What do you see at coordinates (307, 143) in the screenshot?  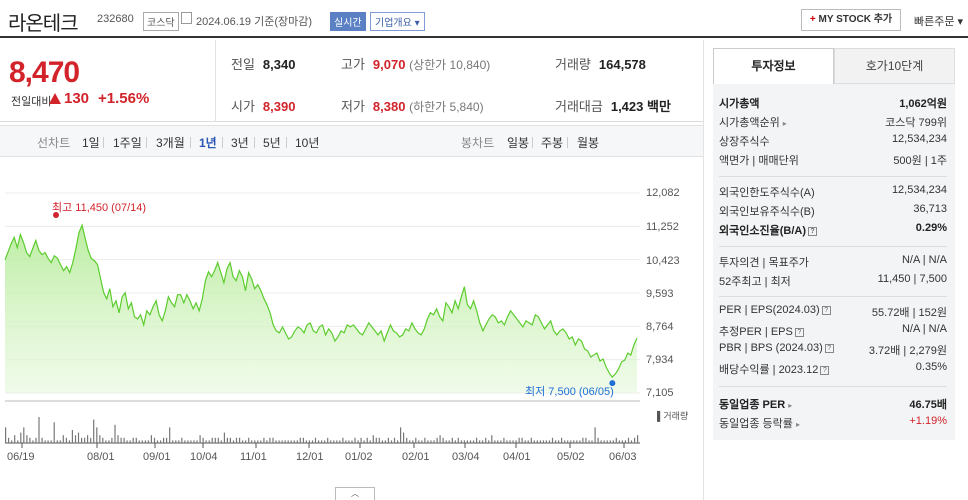 I see `tab-10y: 10년` at bounding box center [307, 143].